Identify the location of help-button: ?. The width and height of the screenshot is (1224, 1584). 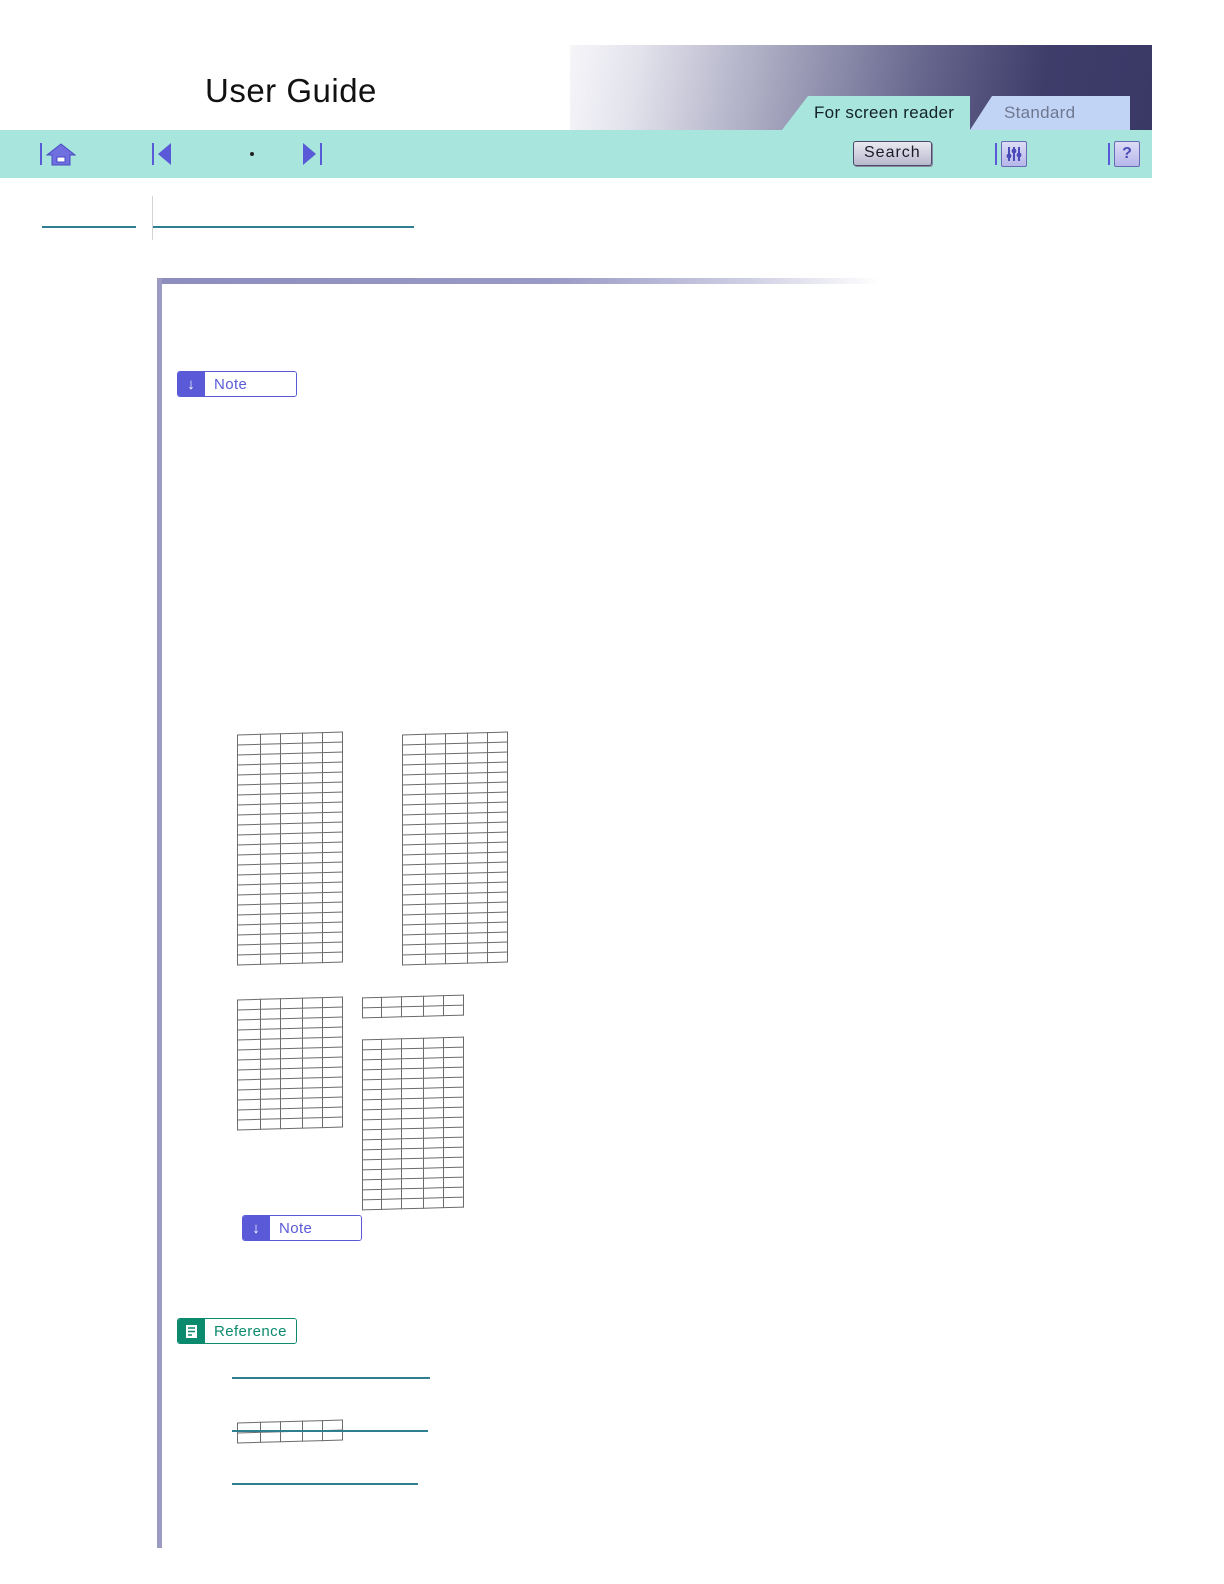
(1124, 154).